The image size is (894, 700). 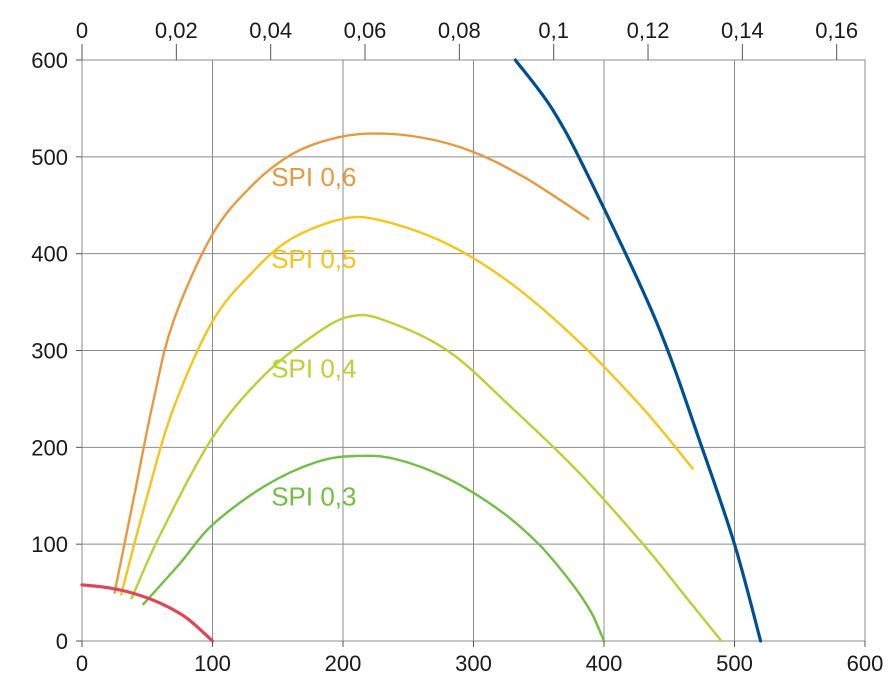 I want to click on y-tick-label: 100, so click(x=49, y=544).